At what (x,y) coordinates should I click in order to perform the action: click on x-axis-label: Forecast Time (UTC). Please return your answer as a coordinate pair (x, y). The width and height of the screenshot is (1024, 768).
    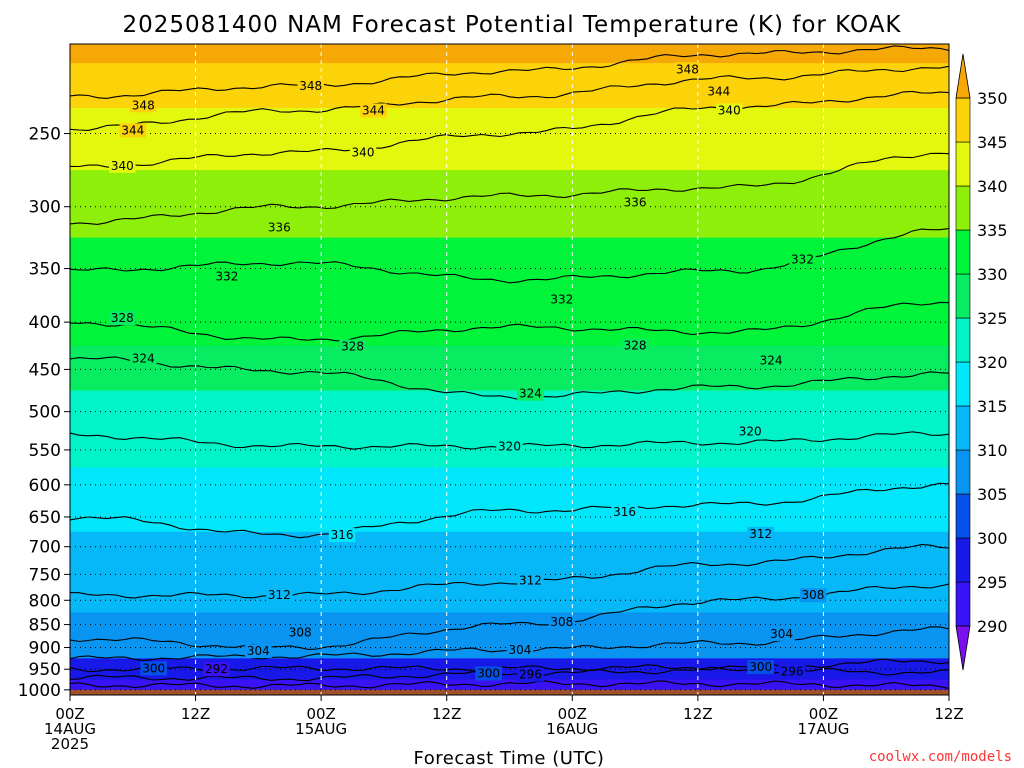
    Looking at the image, I should click on (509, 758).